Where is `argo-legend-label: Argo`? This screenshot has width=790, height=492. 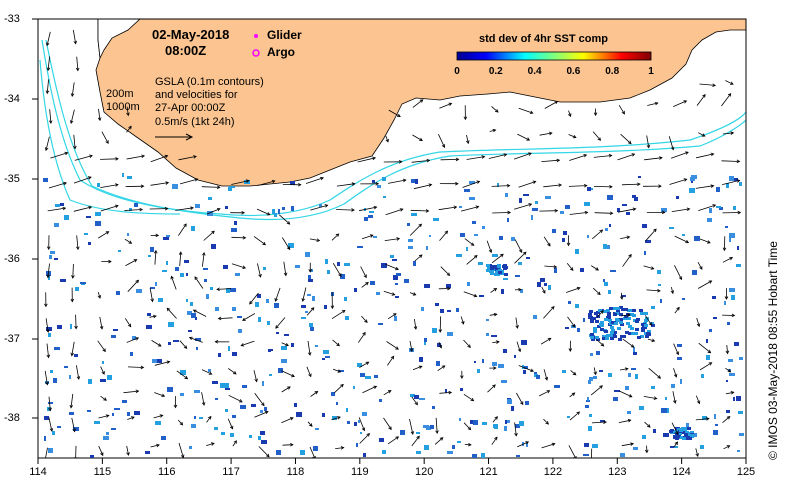 argo-legend-label: Argo is located at coordinates (281, 52).